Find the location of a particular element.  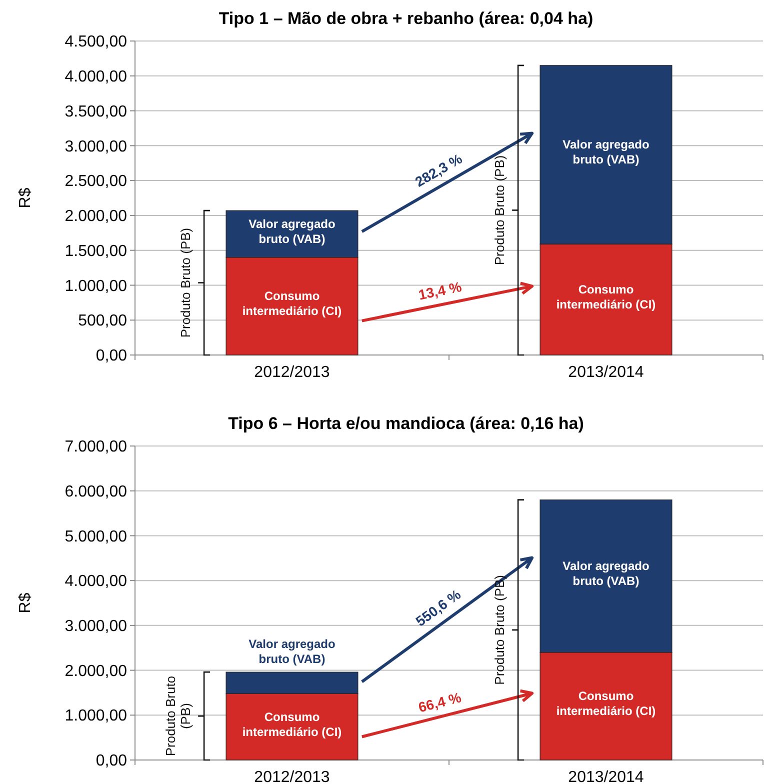

y-tick-label: 1.500,00 is located at coordinates (96, 251).